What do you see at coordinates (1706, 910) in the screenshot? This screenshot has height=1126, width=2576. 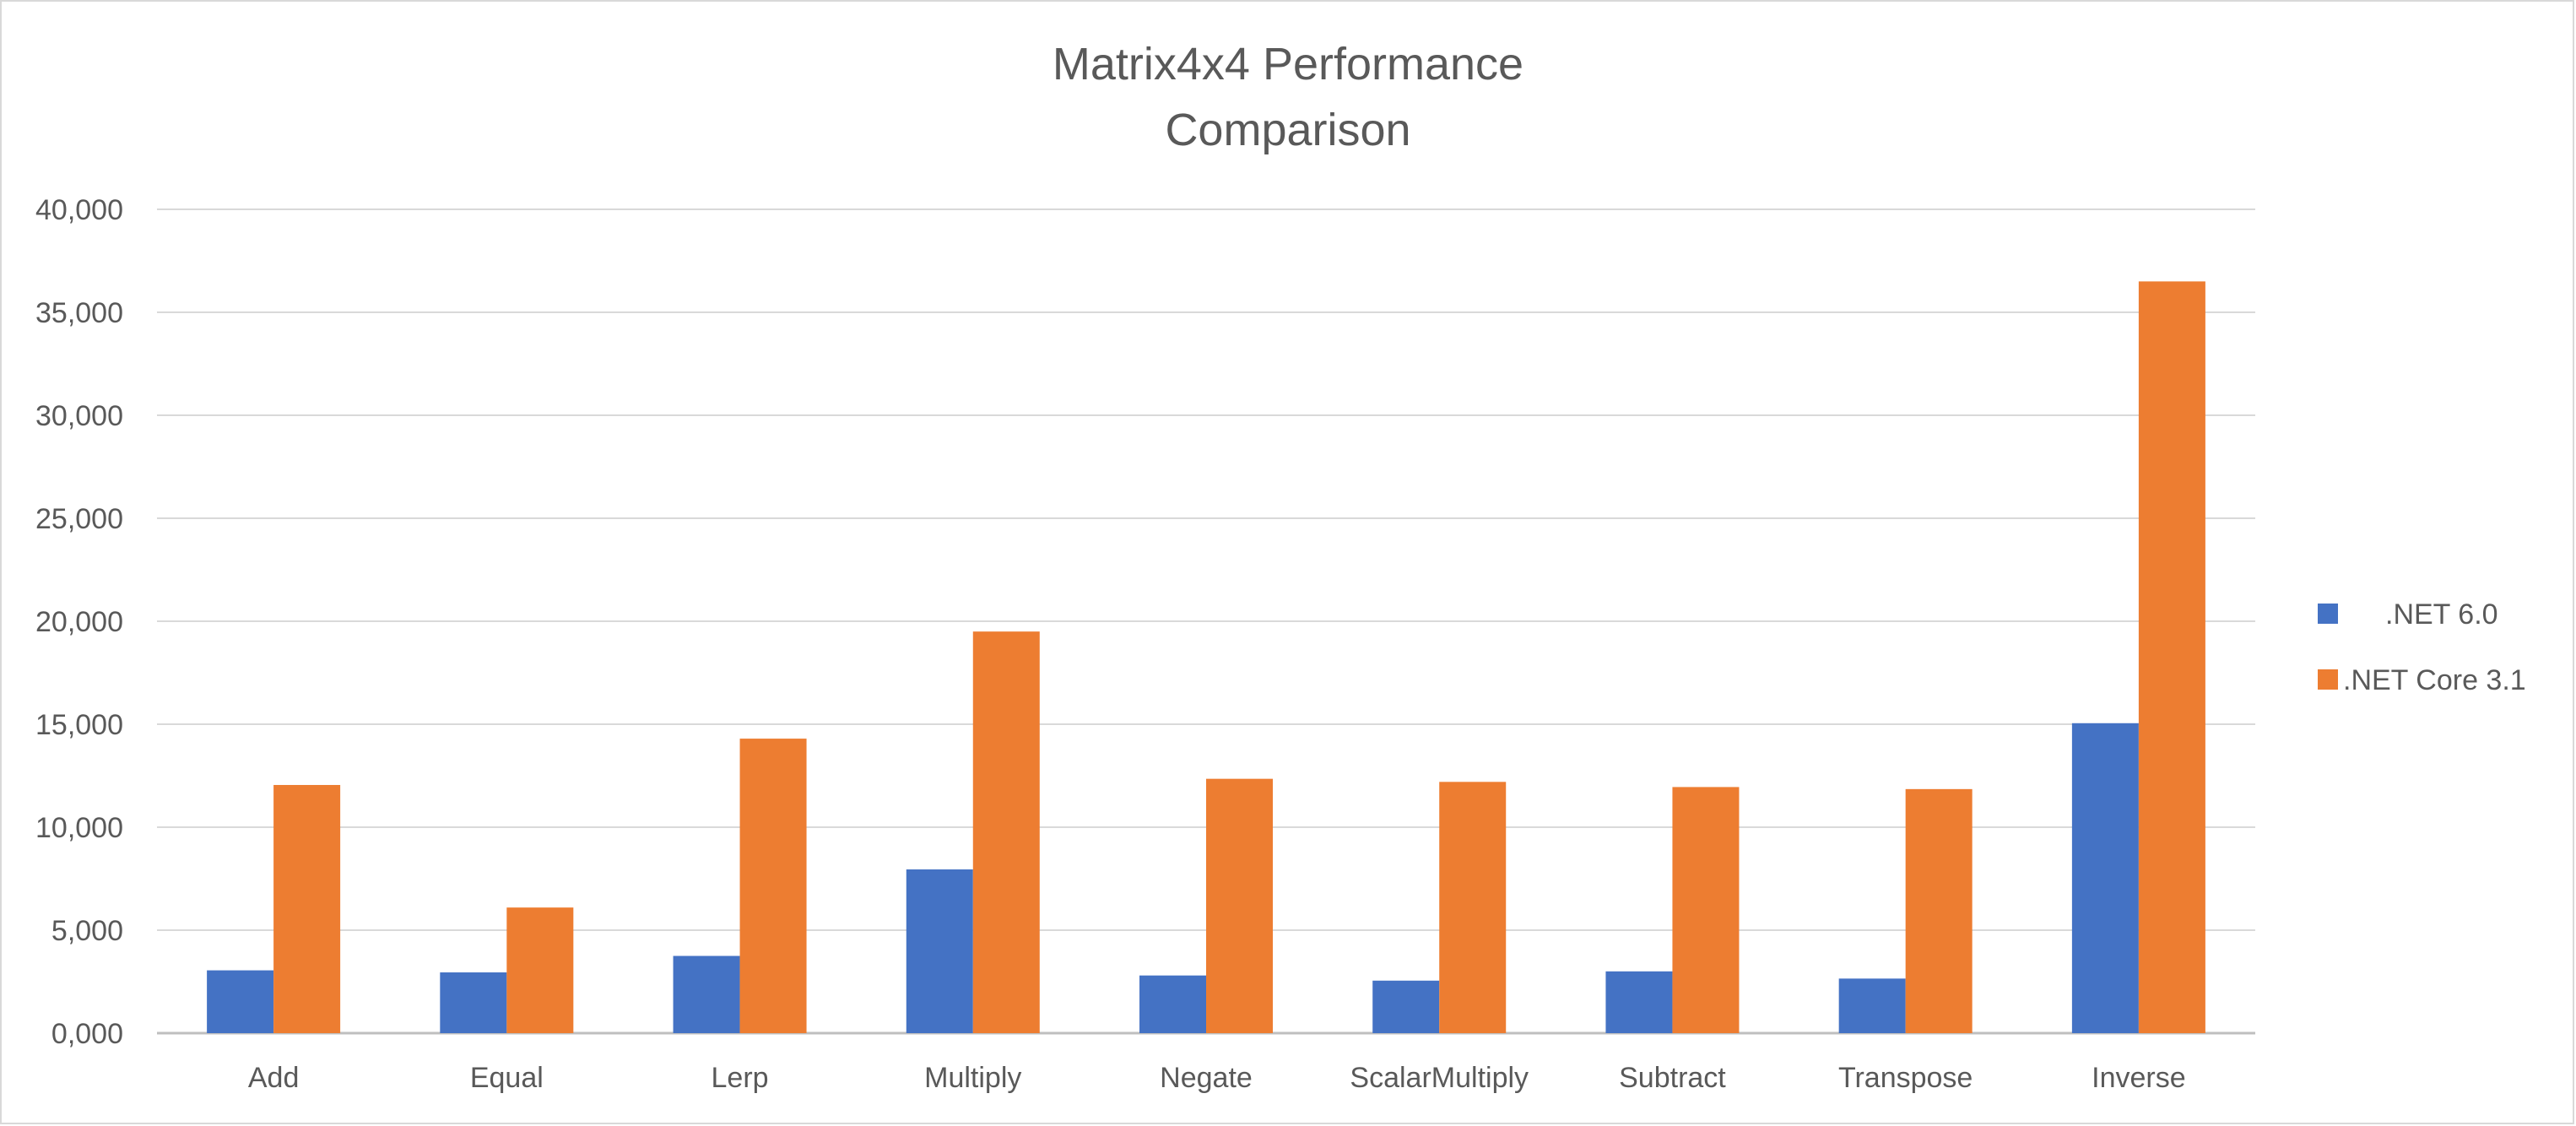 I see `bar-netcore31-subtract` at bounding box center [1706, 910].